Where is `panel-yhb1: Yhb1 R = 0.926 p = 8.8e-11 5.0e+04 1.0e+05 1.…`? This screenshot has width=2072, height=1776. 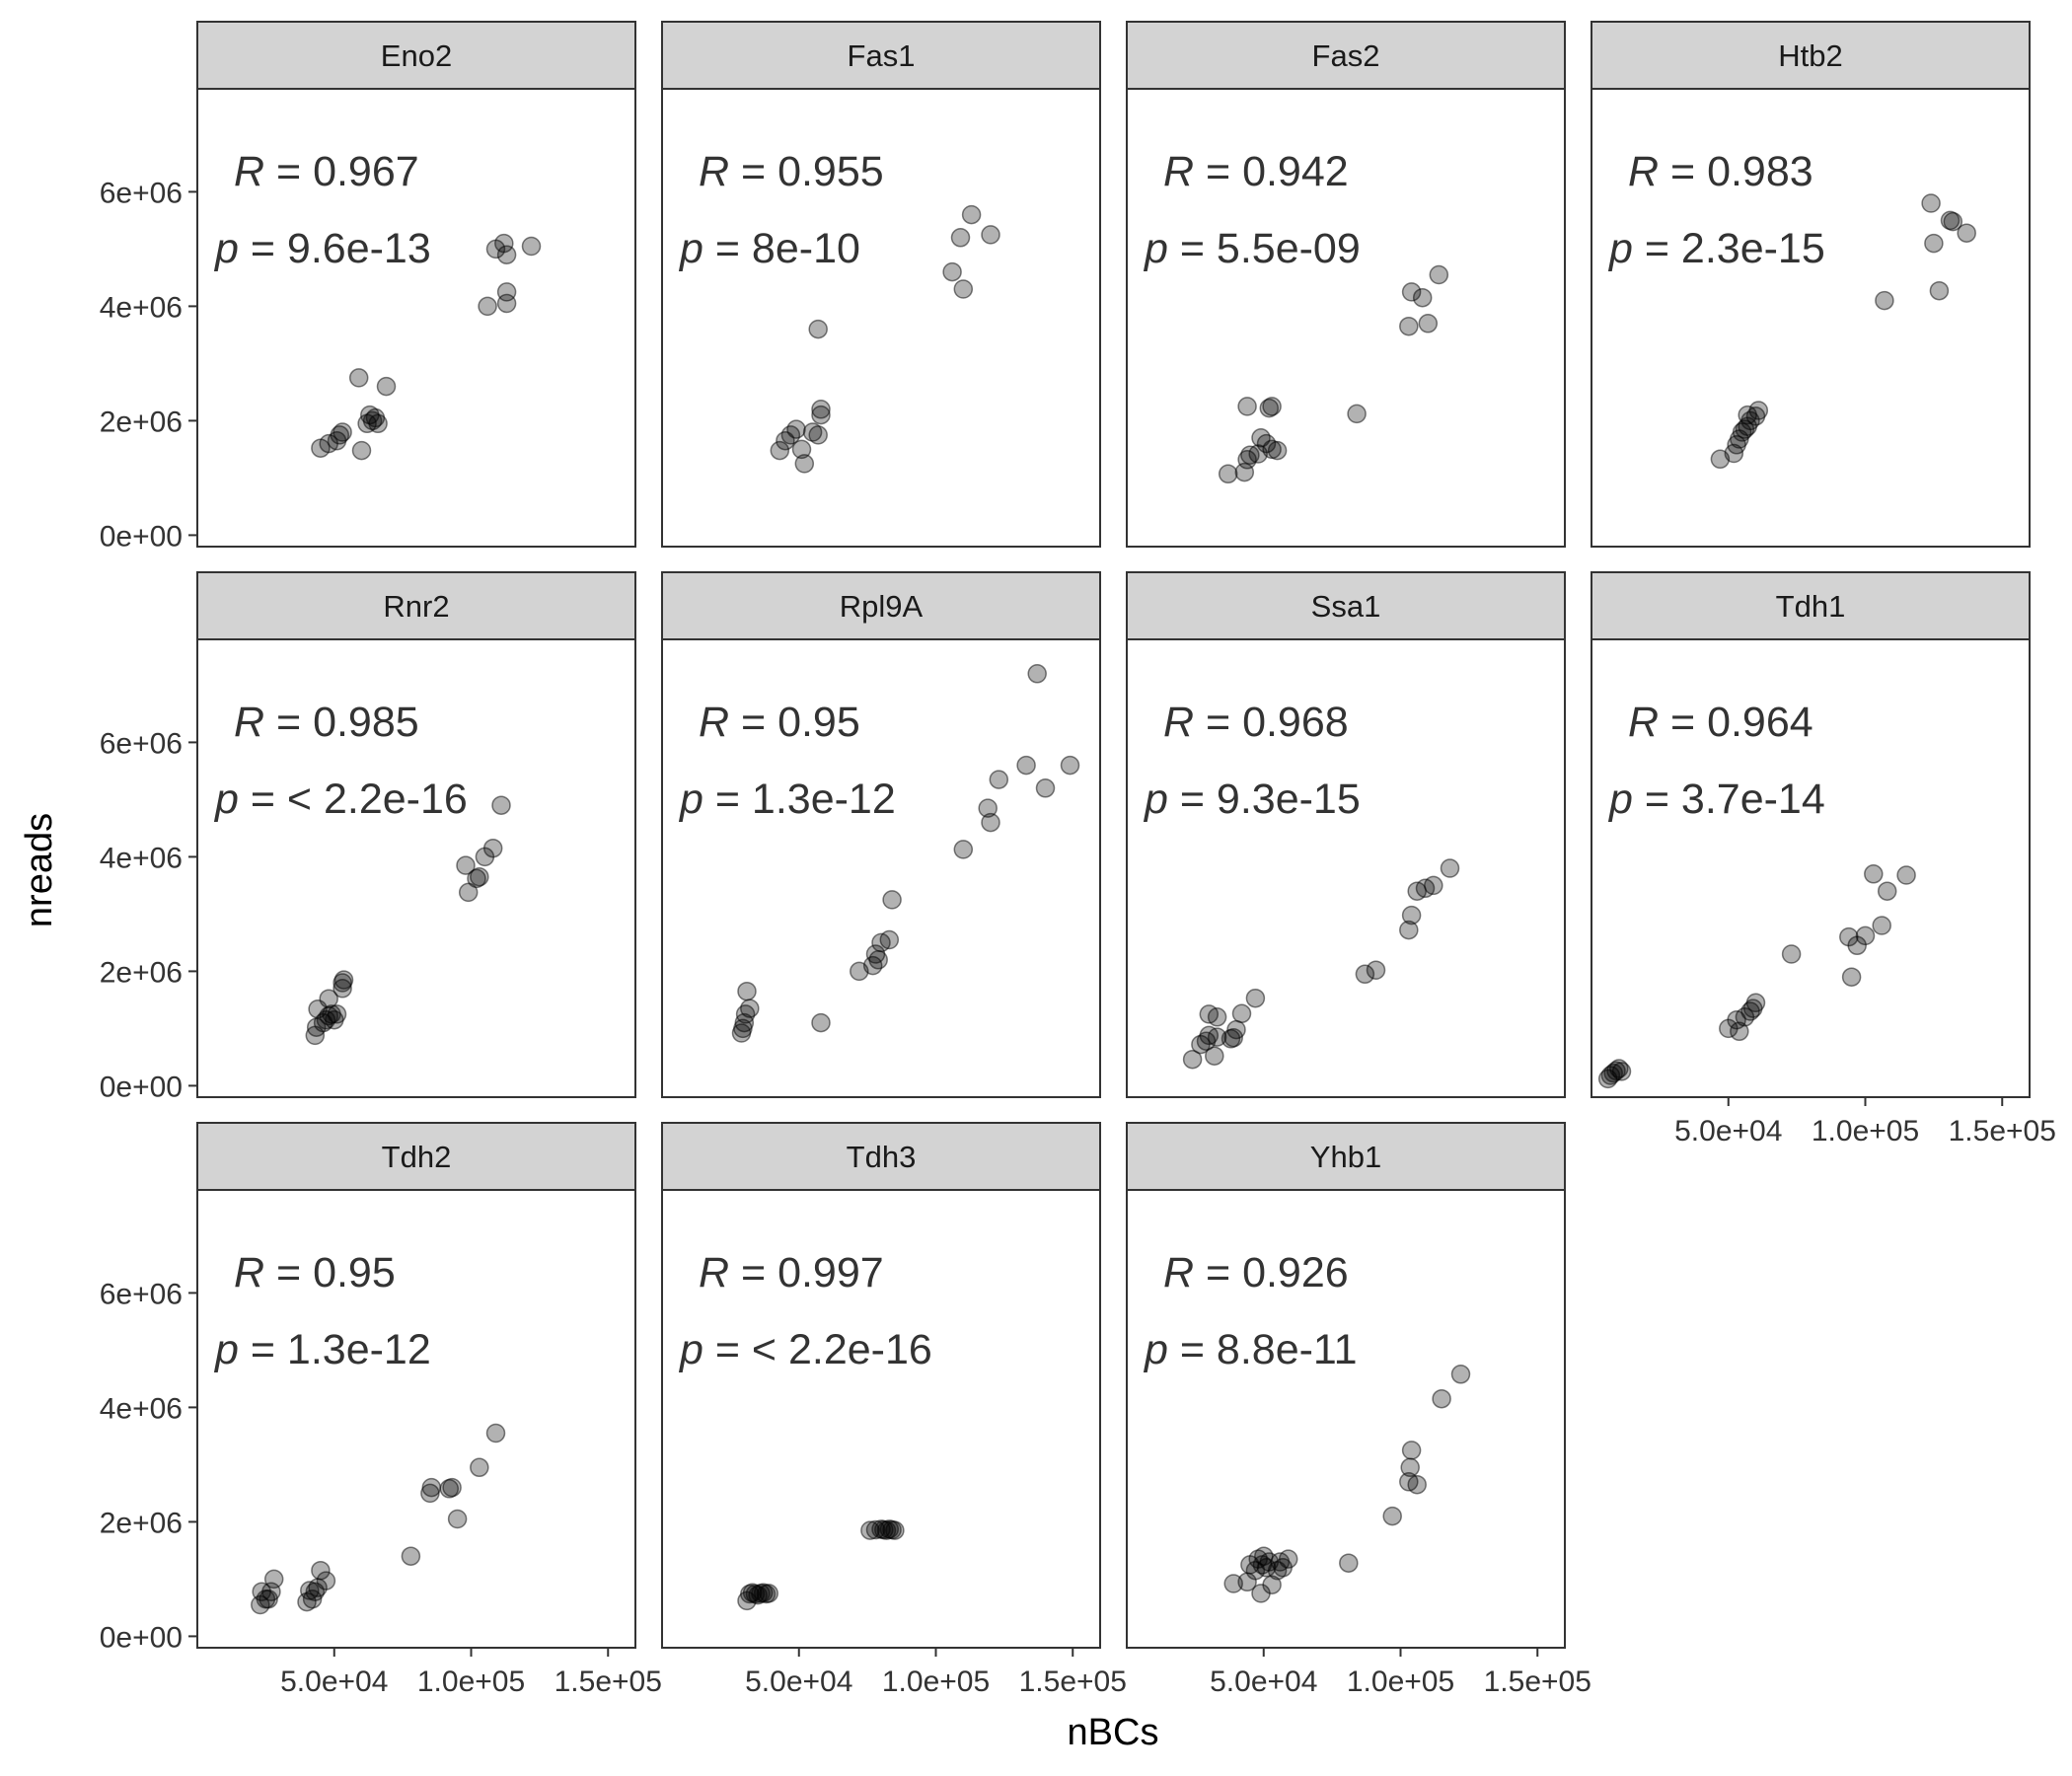
panel-yhb1: Yhb1 R = 0.926 p = 8.8e-11 5.0e+04 1.0e+05 1.… is located at coordinates (1358, 1410).